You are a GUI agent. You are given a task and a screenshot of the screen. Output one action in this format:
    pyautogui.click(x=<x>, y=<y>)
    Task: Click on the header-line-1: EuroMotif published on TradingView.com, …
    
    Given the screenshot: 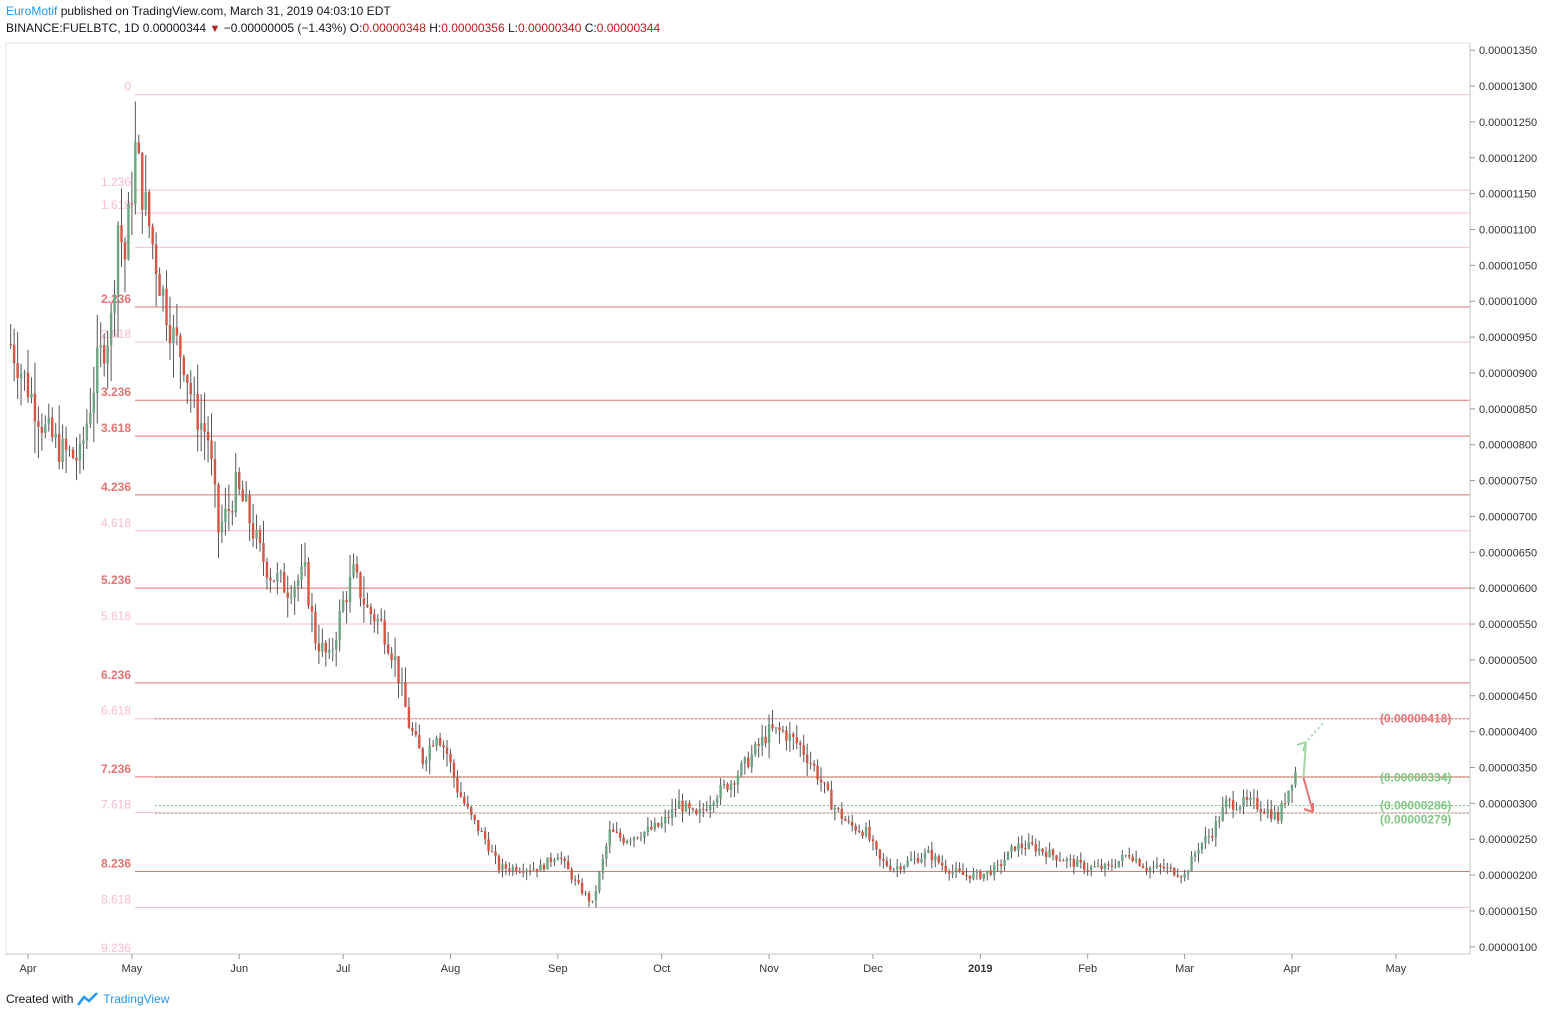 What is the action you would take?
    pyautogui.click(x=333, y=11)
    